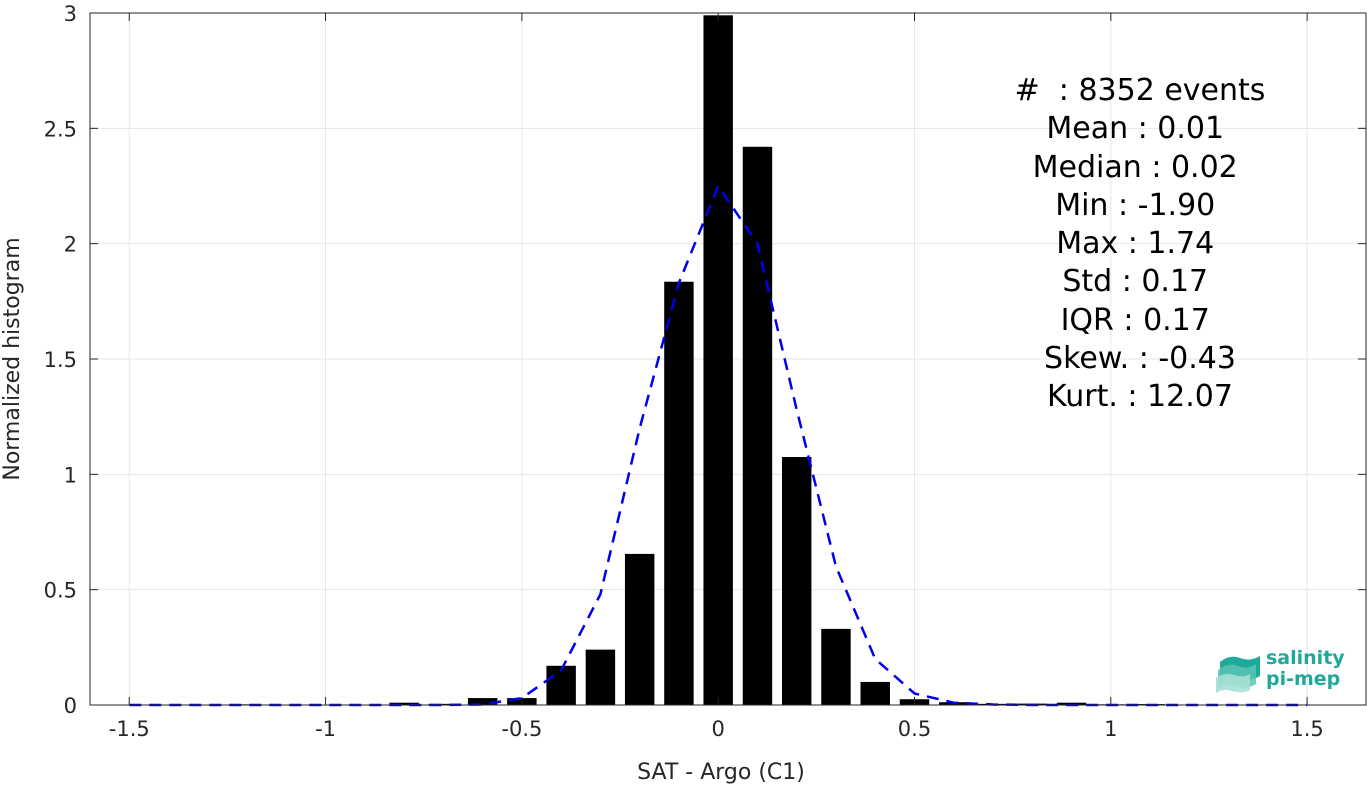 Image resolution: width=1367 pixels, height=787 pixels. I want to click on stat-max: Max : 1.74, so click(1140, 244).